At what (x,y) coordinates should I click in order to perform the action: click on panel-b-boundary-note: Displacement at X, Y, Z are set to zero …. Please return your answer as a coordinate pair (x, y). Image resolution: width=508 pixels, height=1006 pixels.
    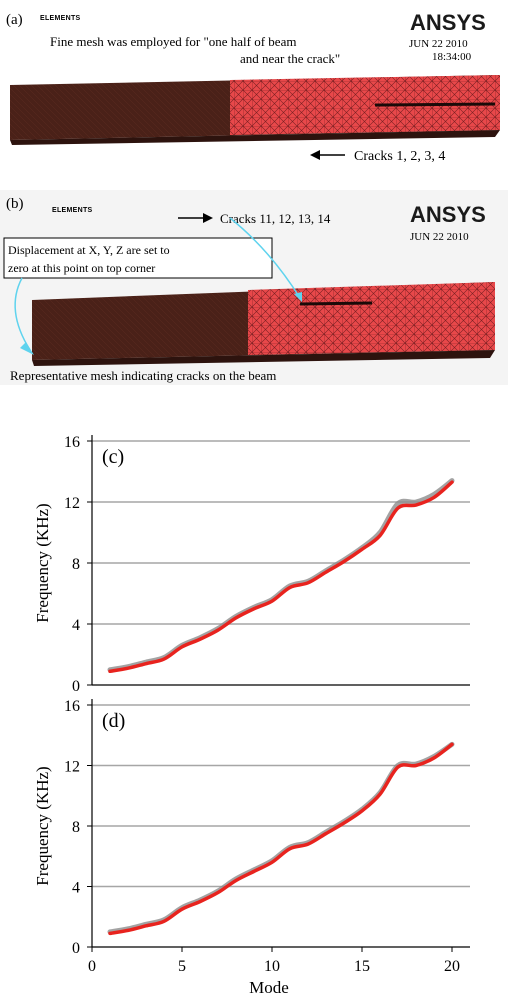
    Looking at the image, I should click on (138, 258).